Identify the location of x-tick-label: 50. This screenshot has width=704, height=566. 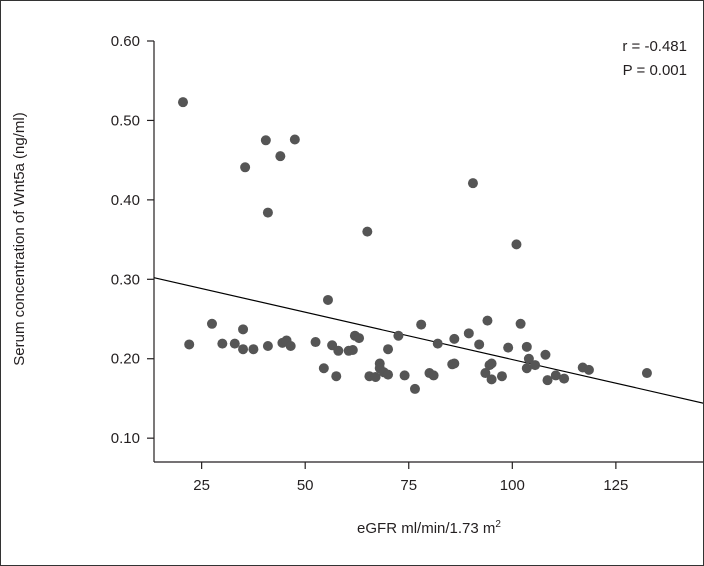
(305, 485).